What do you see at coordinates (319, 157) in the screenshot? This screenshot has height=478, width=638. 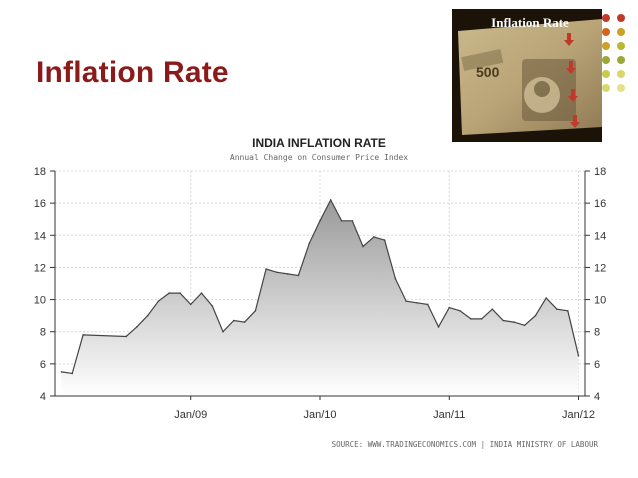 I see `chart-subtitle: Annual Change on Consumer Price Index` at bounding box center [319, 157].